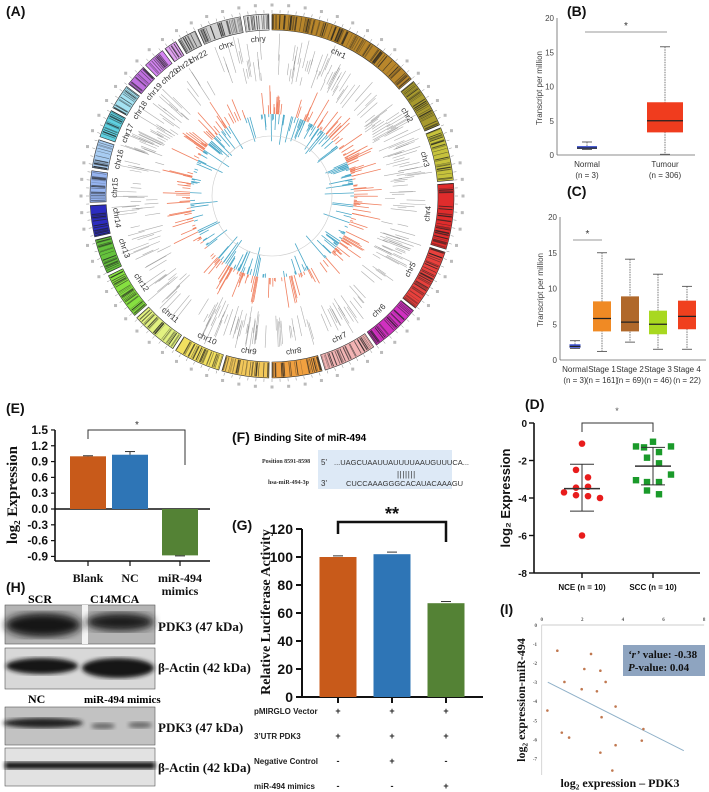 This screenshot has height=792, width=709. Describe the element at coordinates (541, 620) in the screenshot. I see `x-tick-label: 0` at that location.